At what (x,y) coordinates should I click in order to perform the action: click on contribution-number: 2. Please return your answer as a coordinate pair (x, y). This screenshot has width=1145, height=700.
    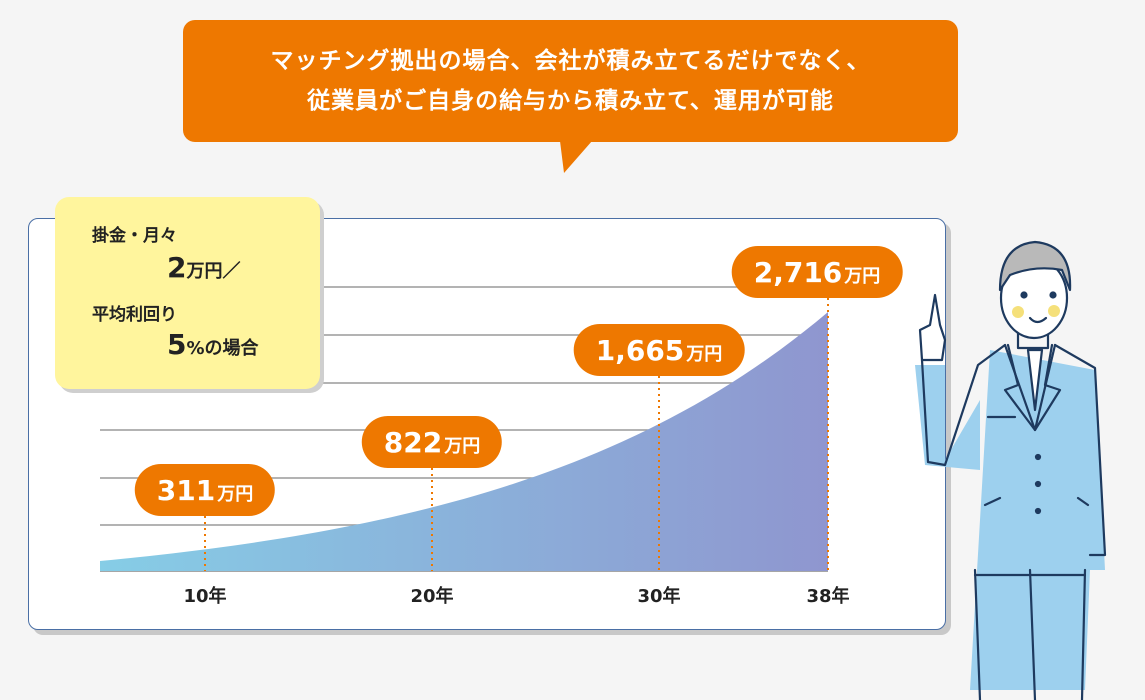
    Looking at the image, I should click on (177, 267).